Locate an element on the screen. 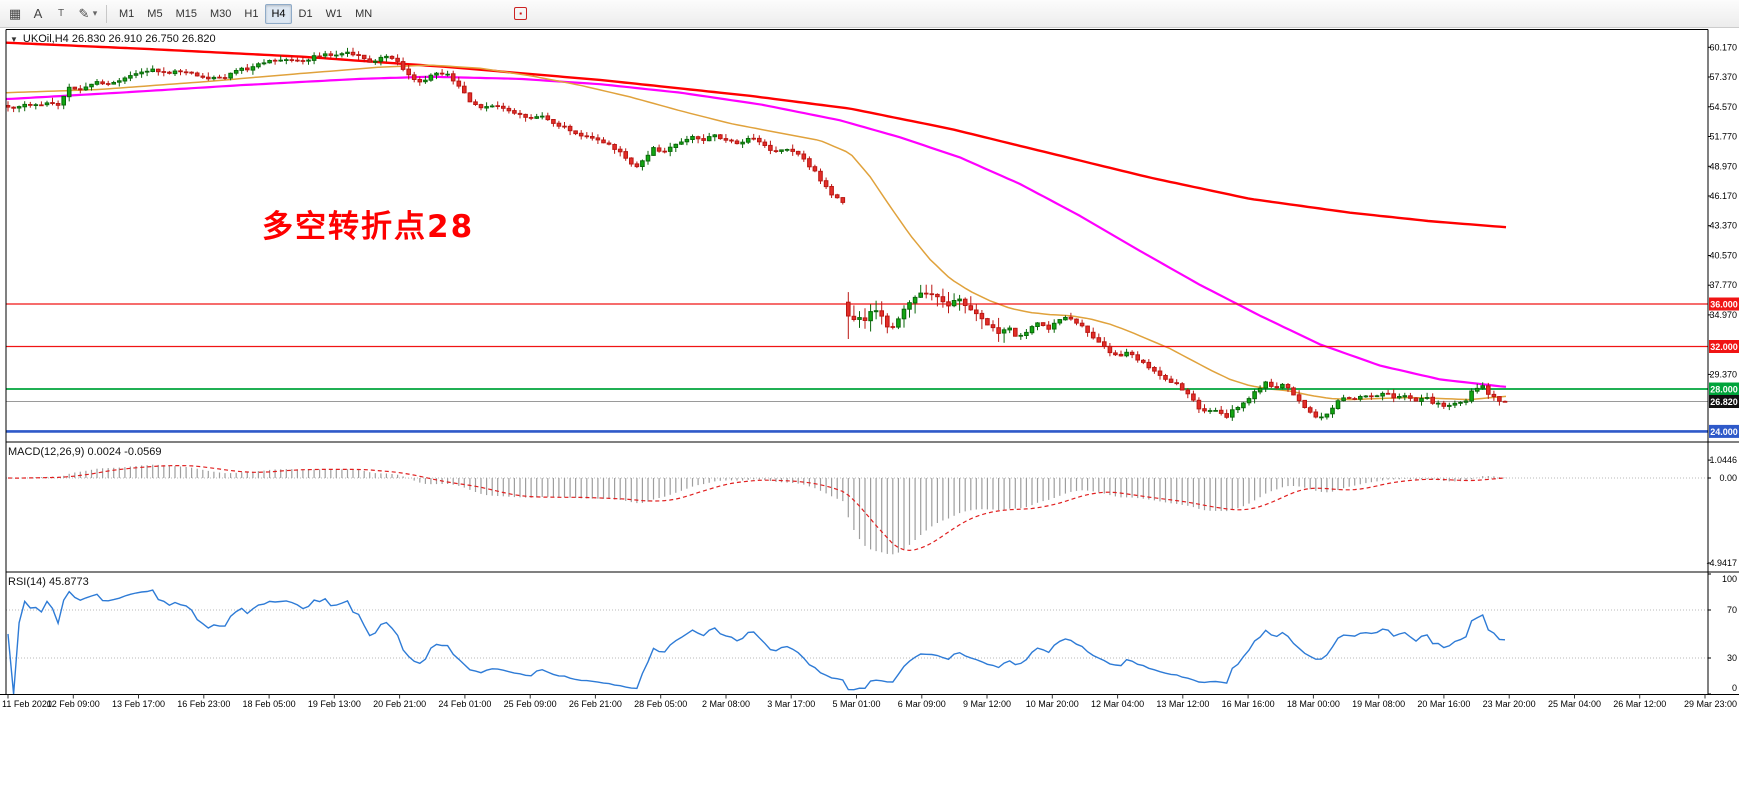  svg-text: 1.0446 is located at coordinates (1723, 460).